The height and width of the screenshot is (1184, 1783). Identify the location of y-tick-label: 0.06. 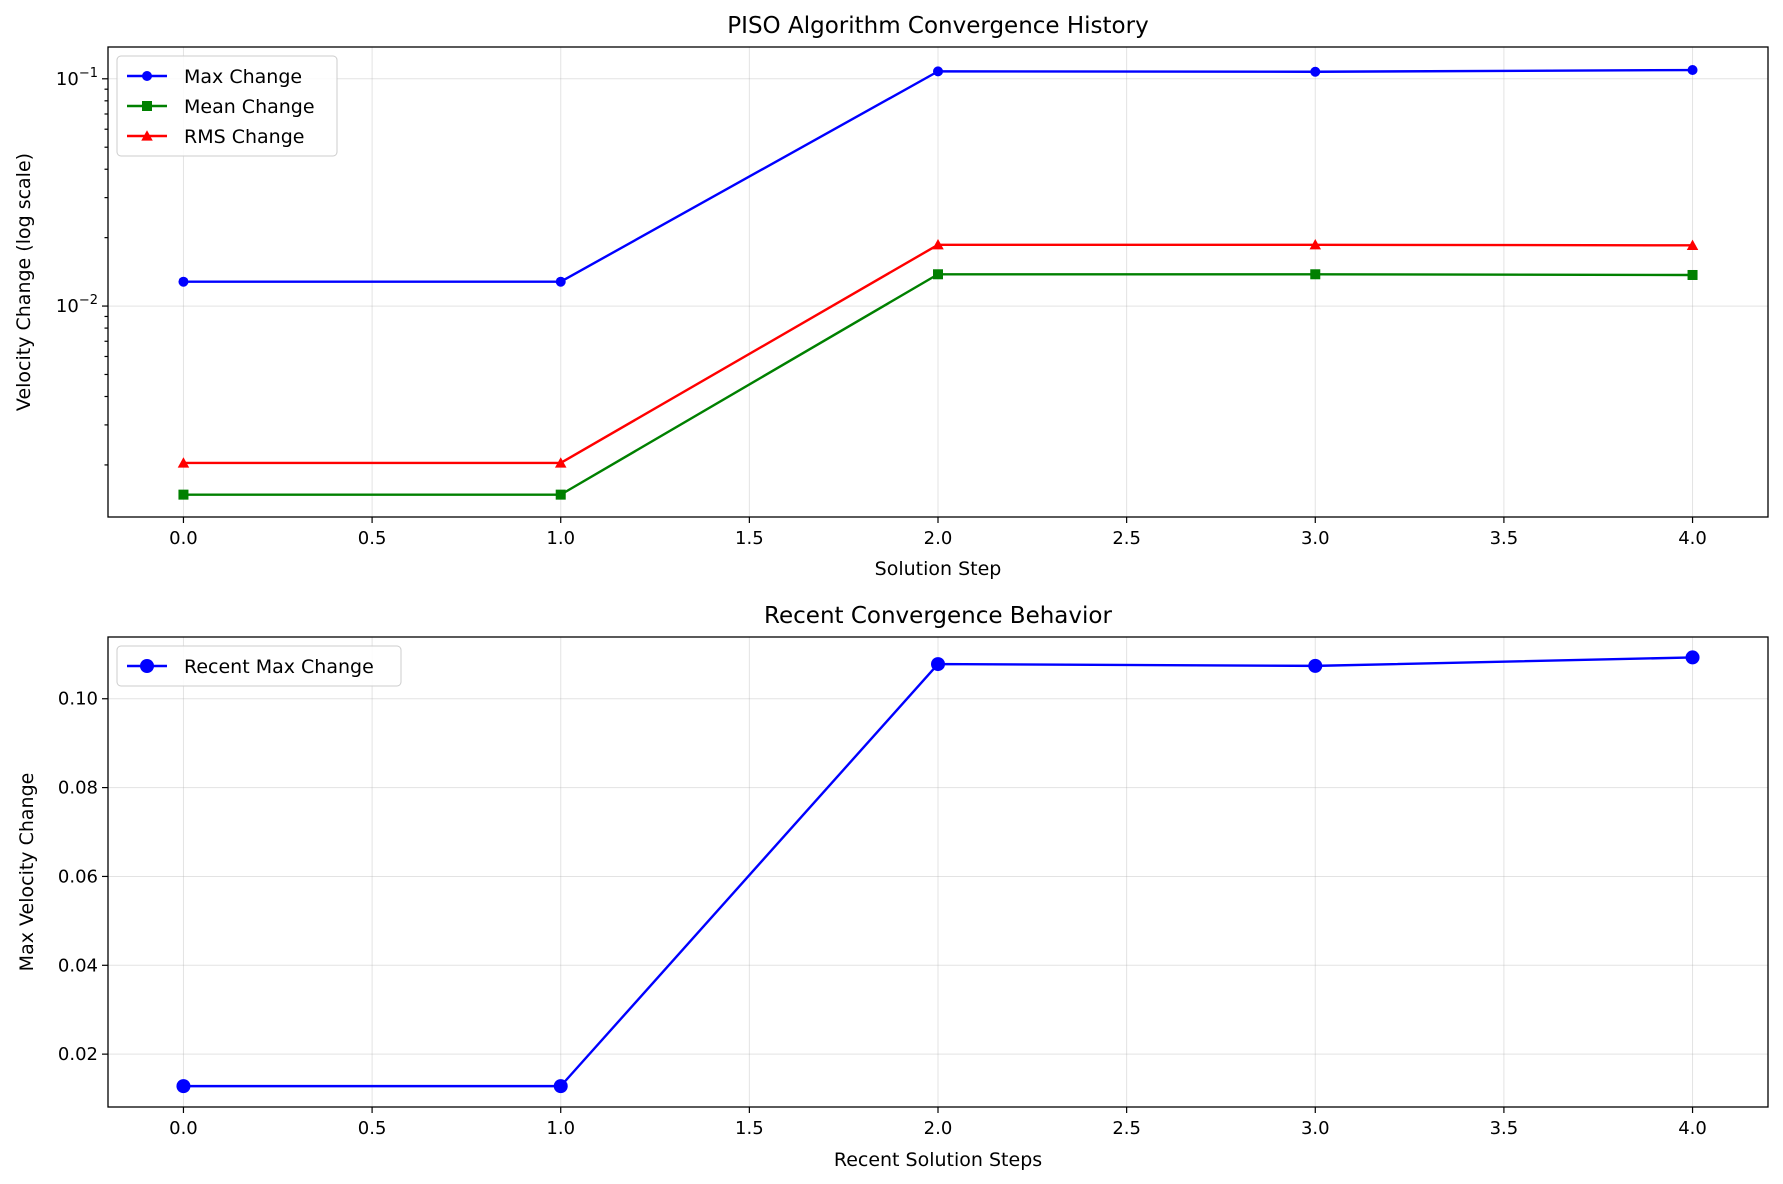
(78, 876).